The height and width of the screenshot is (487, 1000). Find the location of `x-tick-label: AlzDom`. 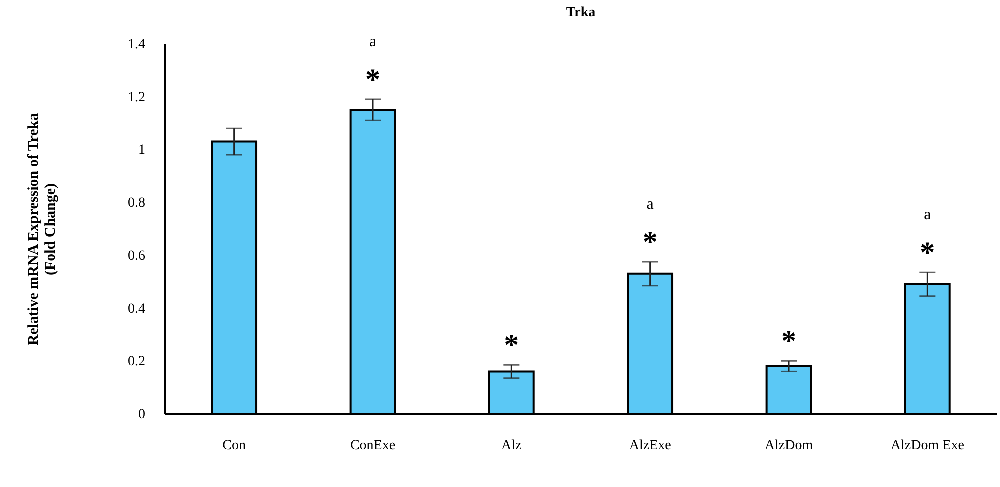

x-tick-label: AlzDom is located at coordinates (789, 446).